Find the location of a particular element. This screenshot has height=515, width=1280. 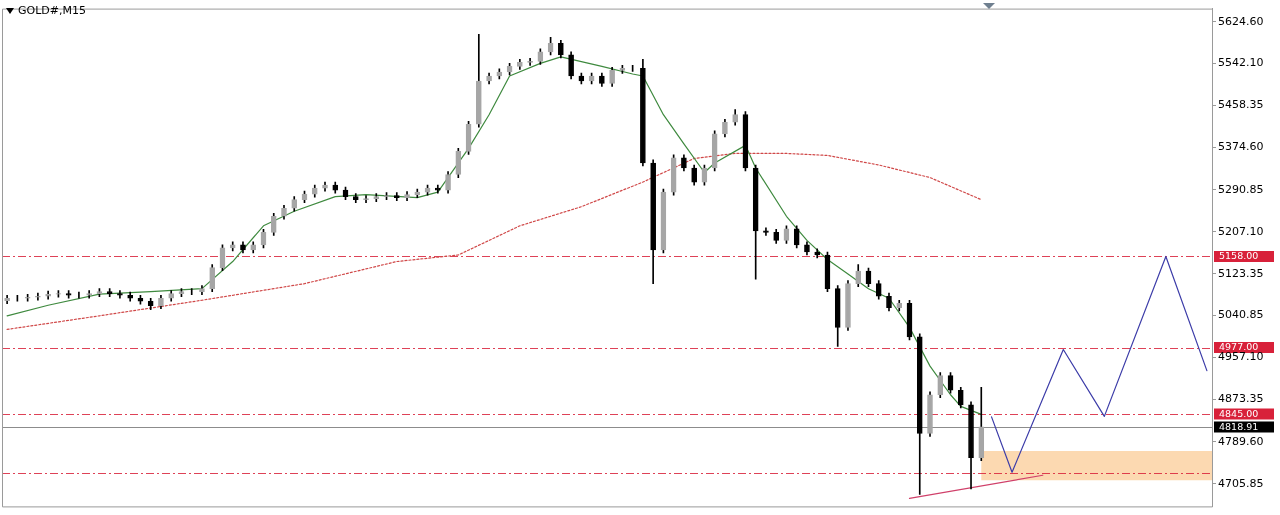

y-tick-label: 5458.35 is located at coordinates (1241, 105).